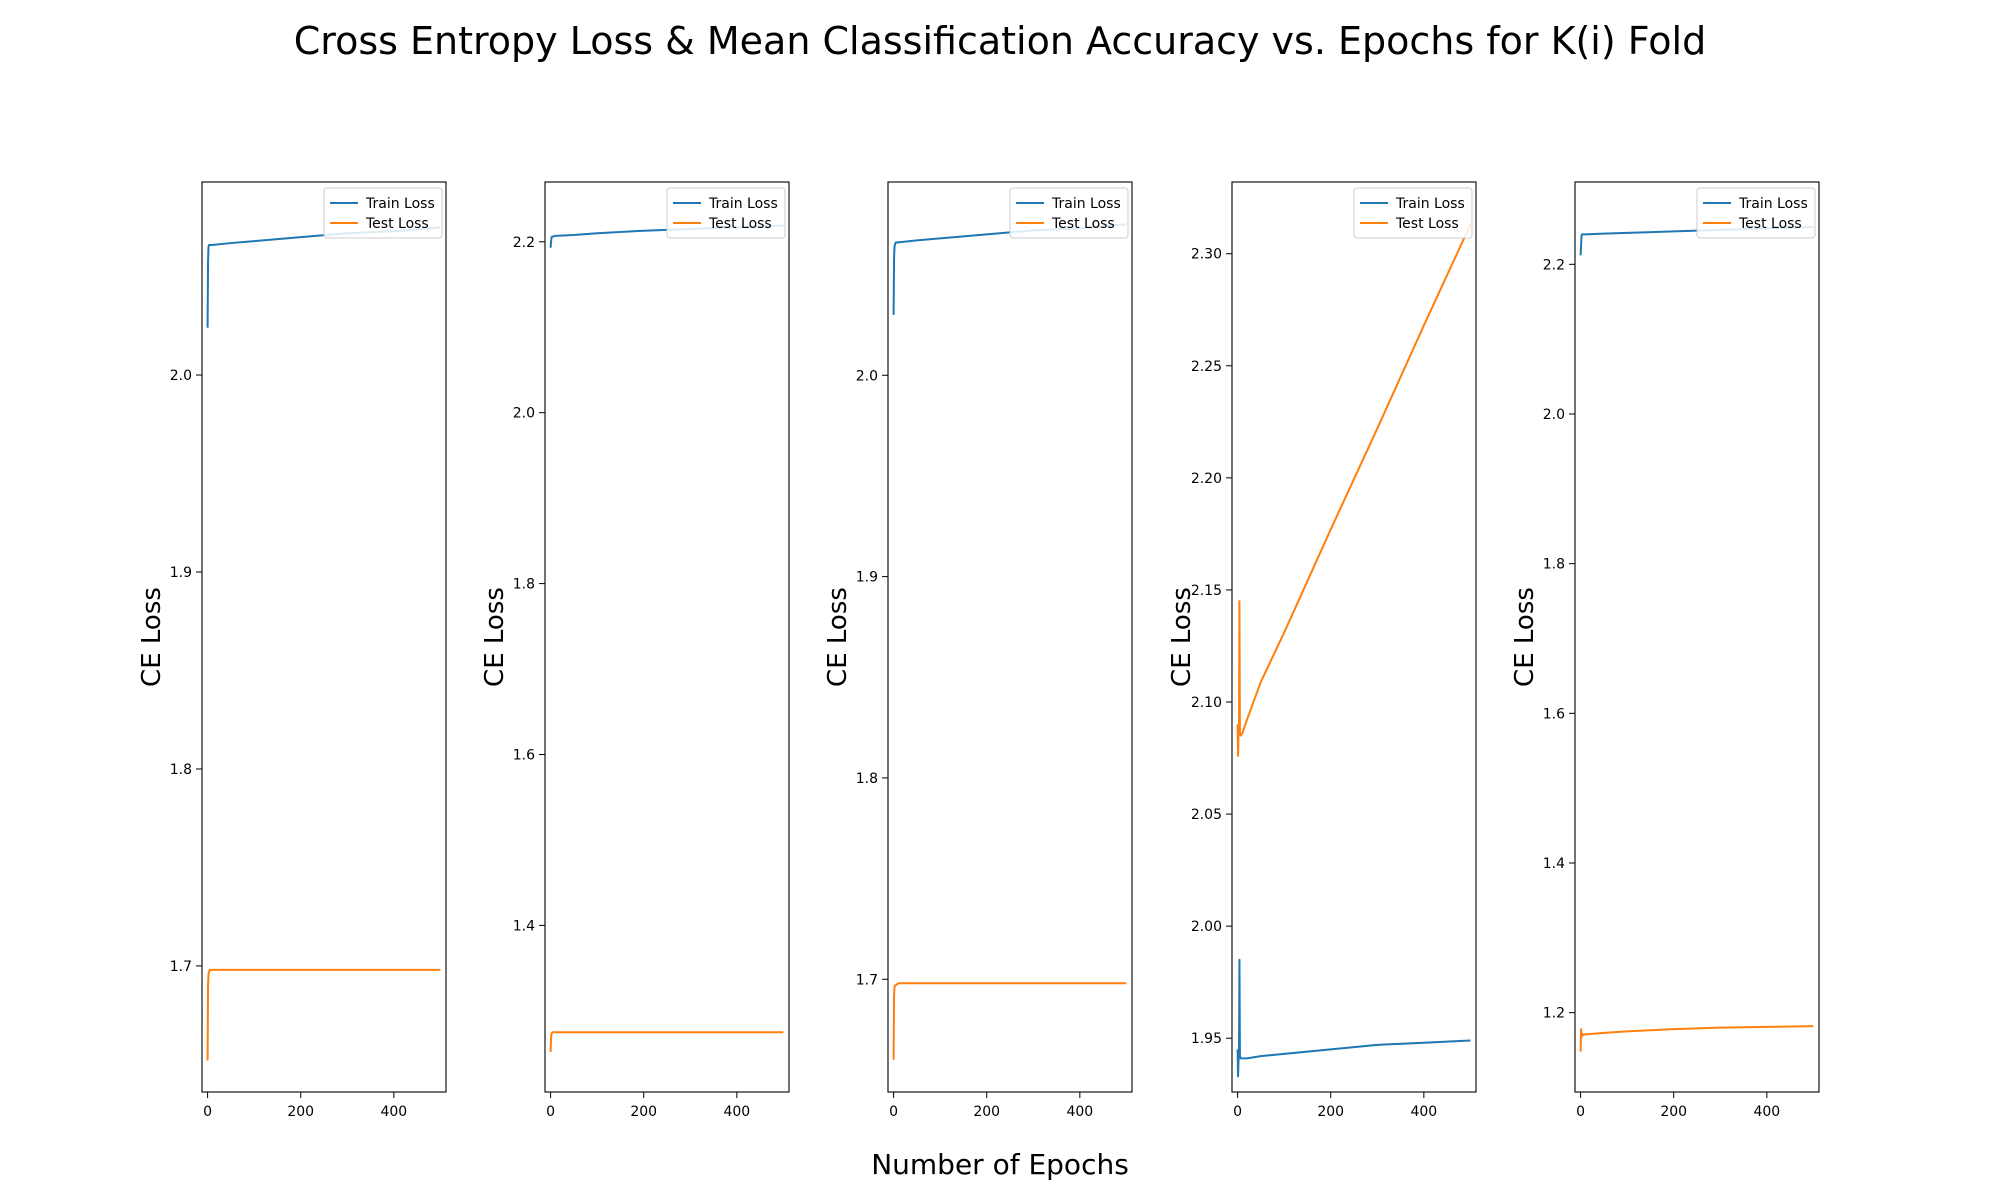 Image resolution: width=2000 pixels, height=1200 pixels. Describe the element at coordinates (1206, 367) in the screenshot. I see `y-tick-label: 2.25` at that location.